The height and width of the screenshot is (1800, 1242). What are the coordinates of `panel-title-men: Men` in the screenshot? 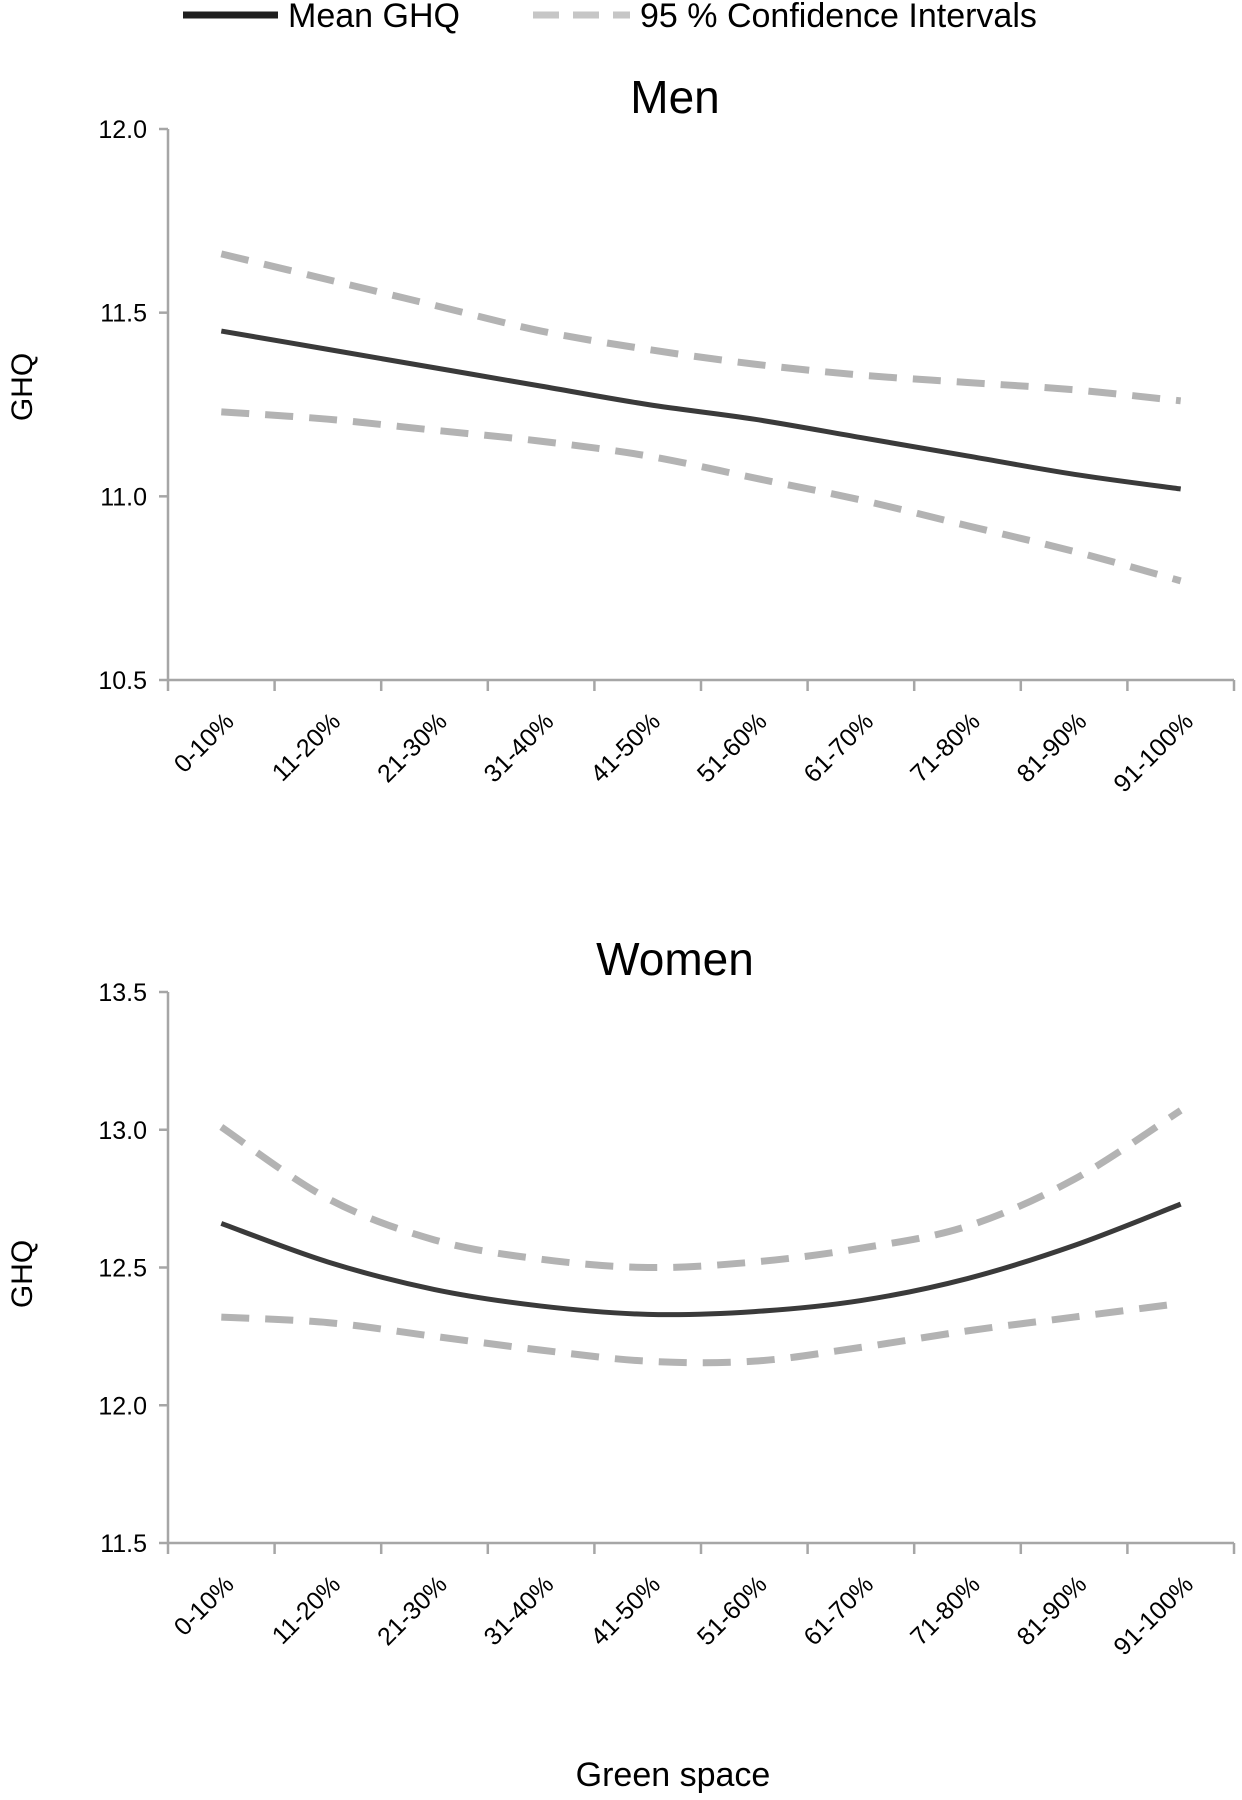 It's located at (674, 97).